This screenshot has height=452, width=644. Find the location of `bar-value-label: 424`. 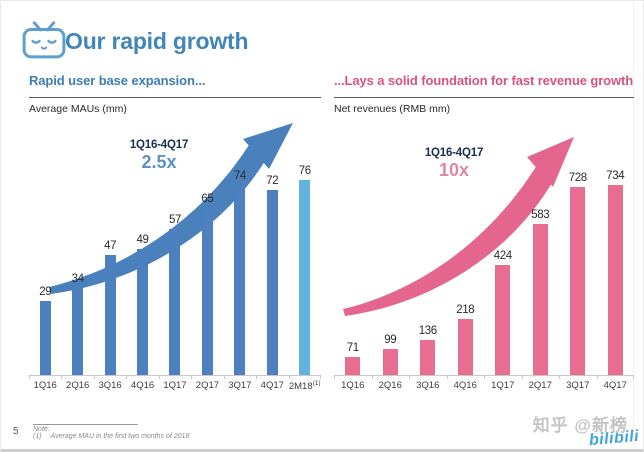

bar-value-label: 424 is located at coordinates (502, 256).